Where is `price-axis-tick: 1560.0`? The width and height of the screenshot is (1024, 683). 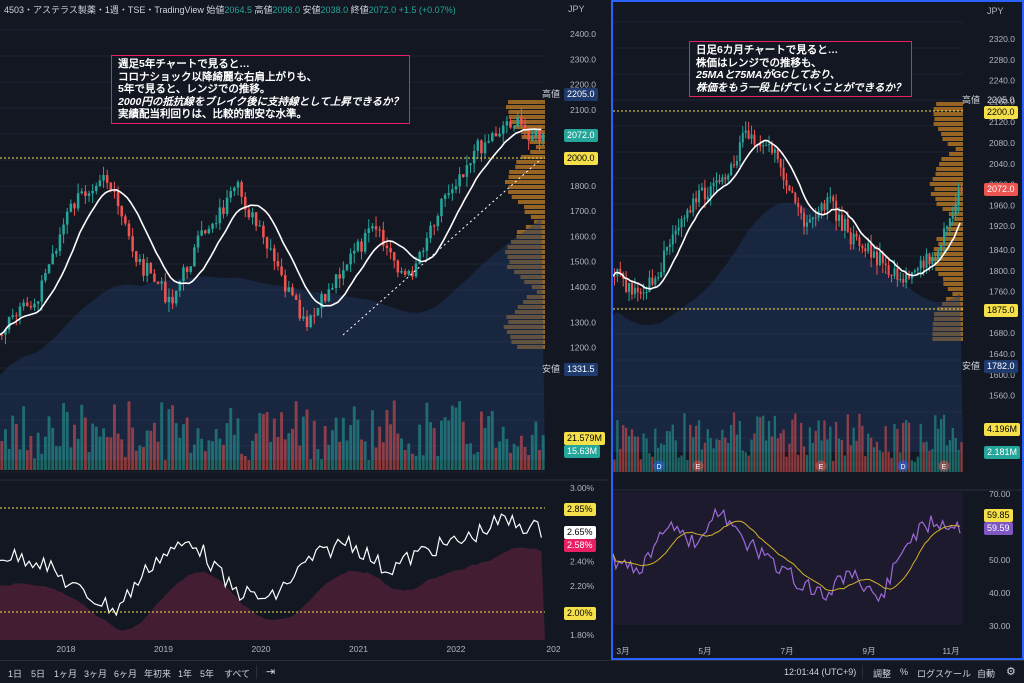 price-axis-tick: 1560.0 is located at coordinates (1002, 396).